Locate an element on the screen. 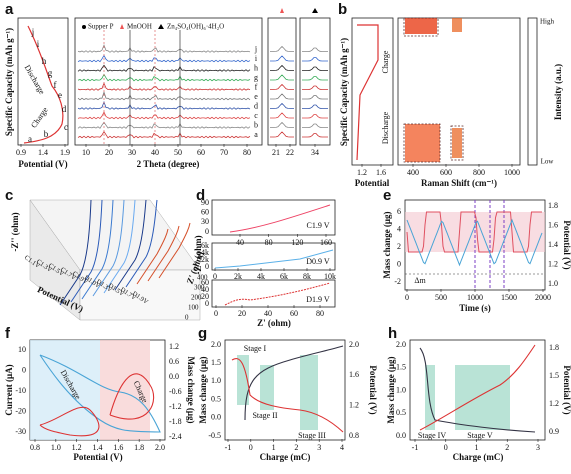 The height and width of the screenshot is (474, 571). annotation: Charge is located at coordinates (385, 61).